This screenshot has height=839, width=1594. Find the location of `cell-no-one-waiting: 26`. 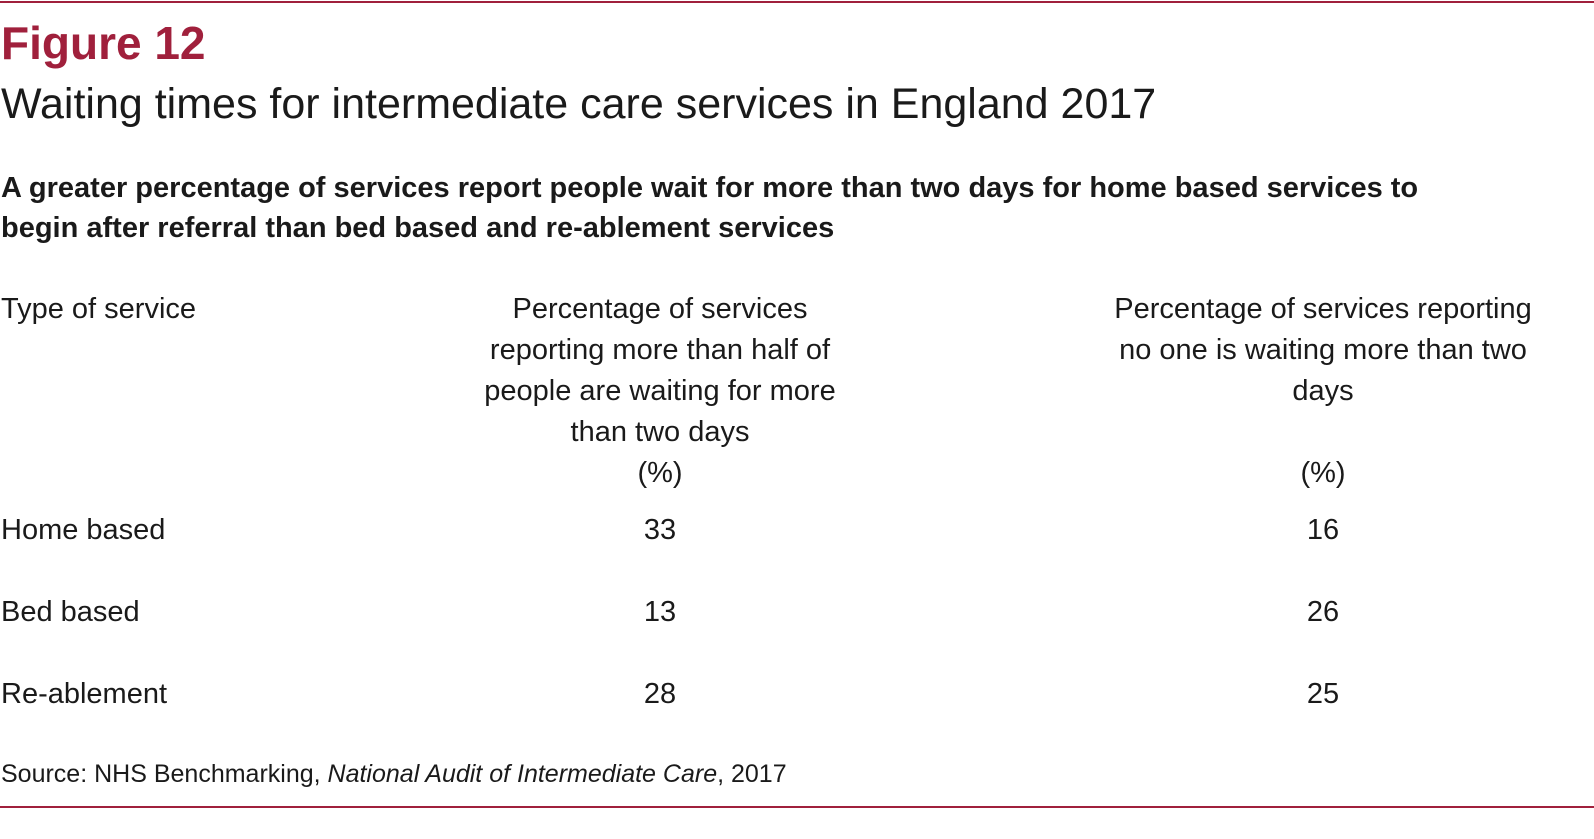

cell-no-one-waiting: 26 is located at coordinates (1323, 612).